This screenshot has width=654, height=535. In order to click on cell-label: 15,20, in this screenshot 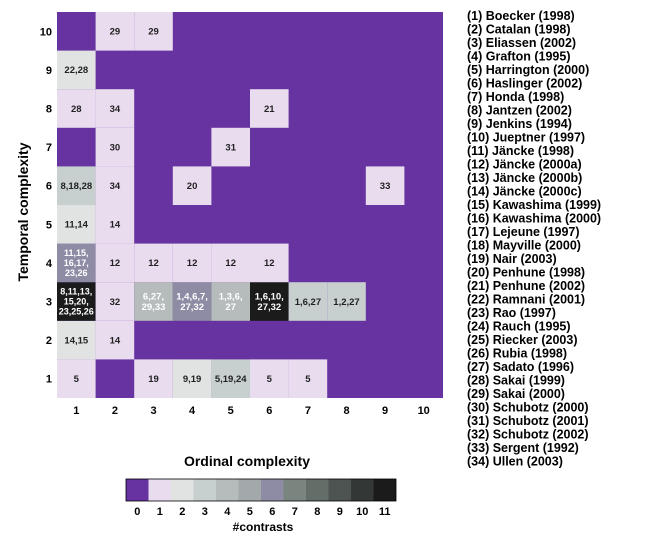, I will do `click(76, 302)`.